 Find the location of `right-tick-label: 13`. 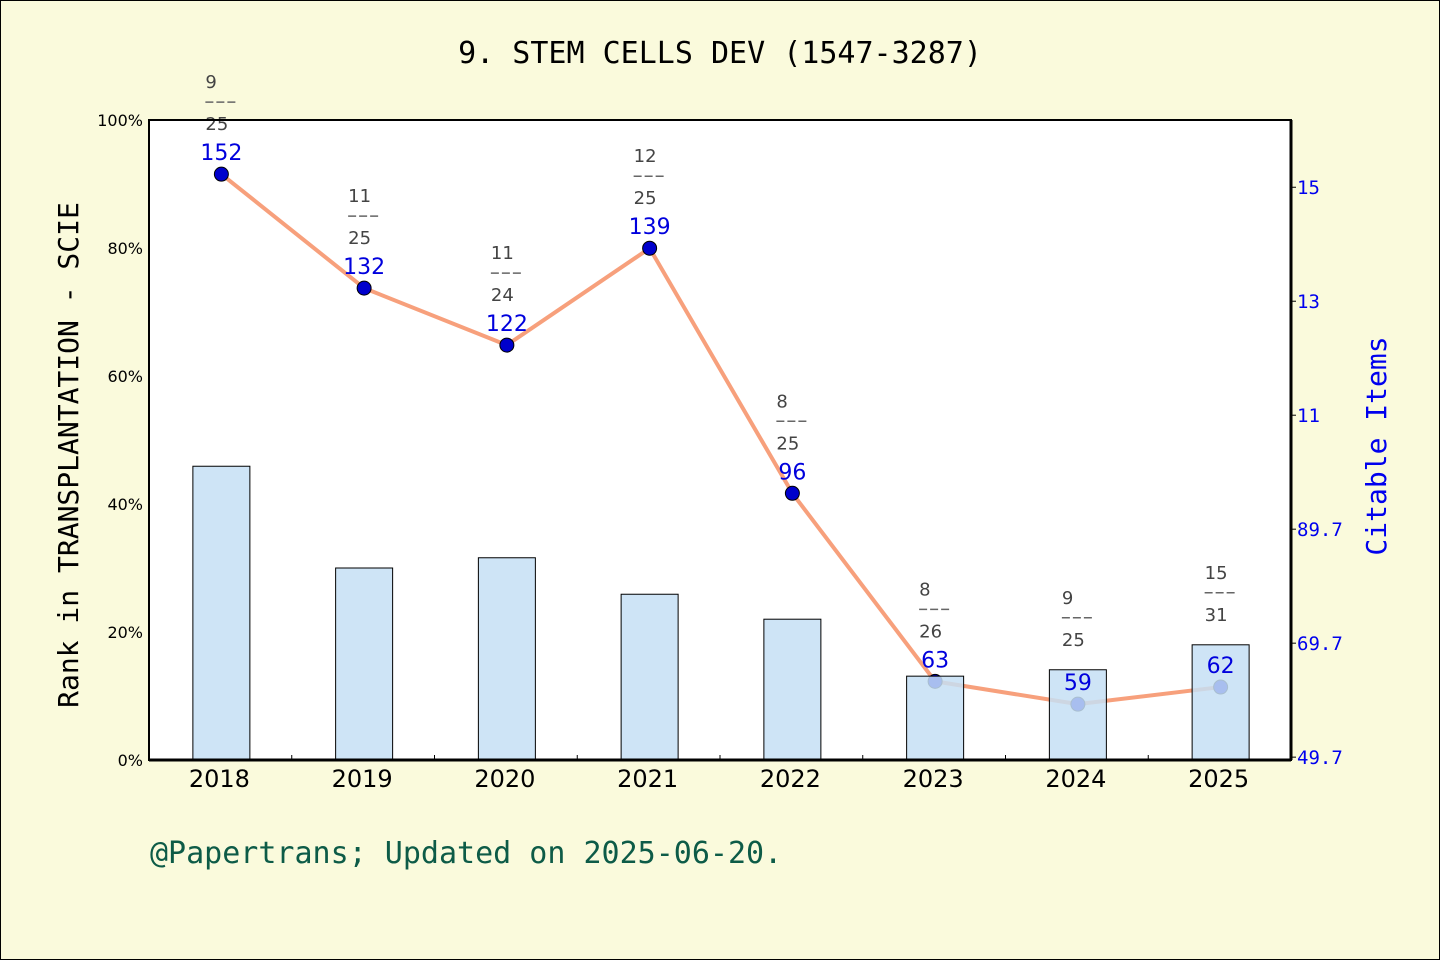

right-tick-label: 13 is located at coordinates (1308, 302).